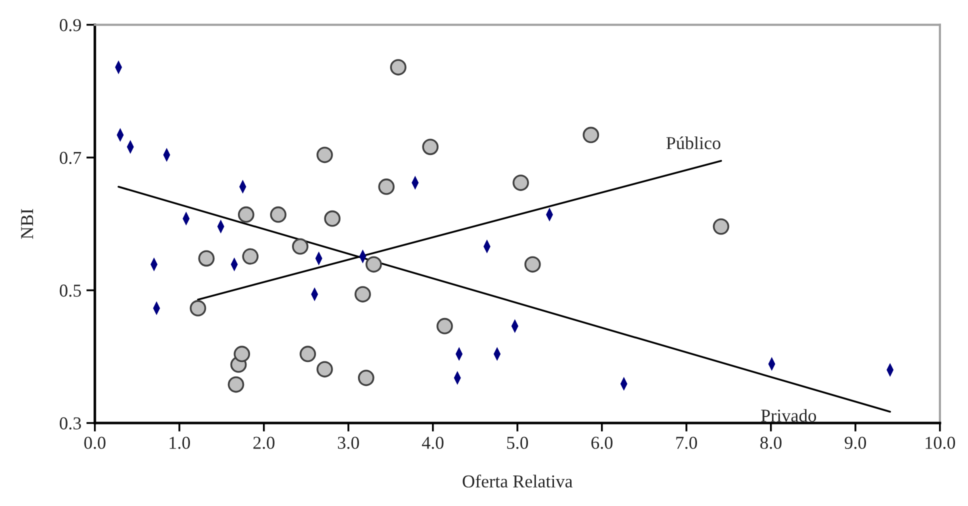 The height and width of the screenshot is (506, 968). Describe the element at coordinates (941, 442) in the screenshot. I see `x-tick-label: 10.0` at that location.